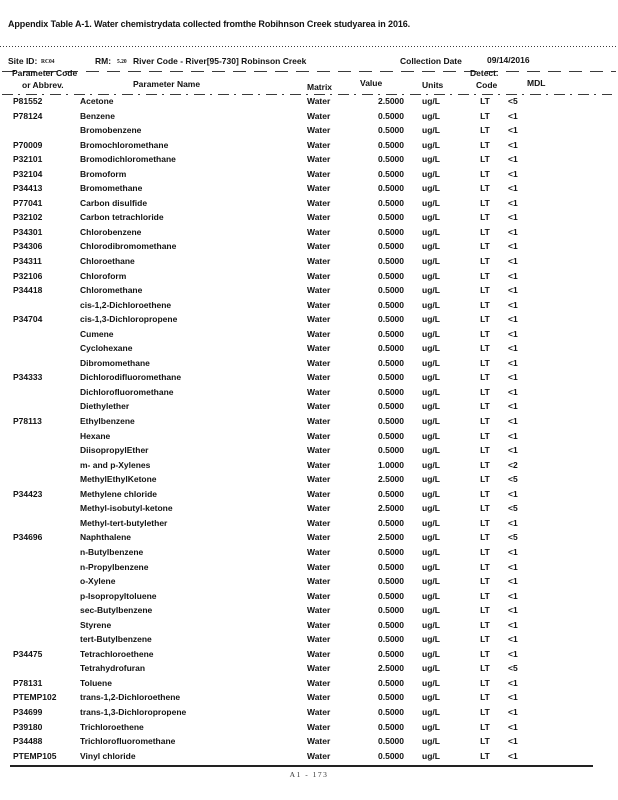 The image size is (618, 800). I want to click on param-code-cell: P77041, so click(28, 202).